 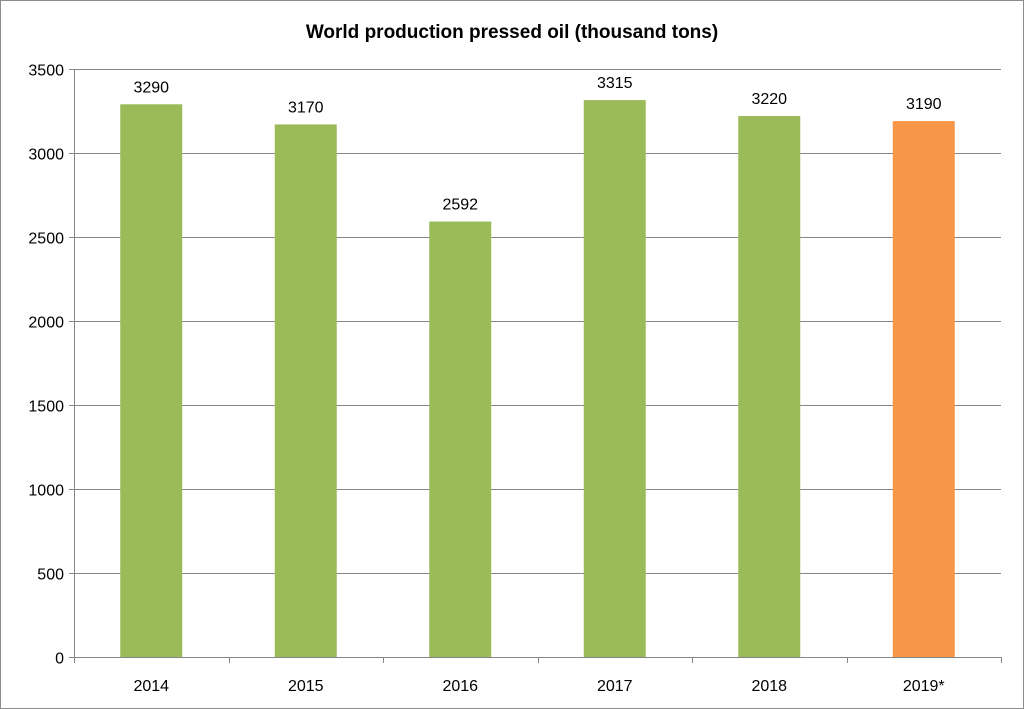 What do you see at coordinates (615, 686) in the screenshot?
I see `x-tick-label: 2017` at bounding box center [615, 686].